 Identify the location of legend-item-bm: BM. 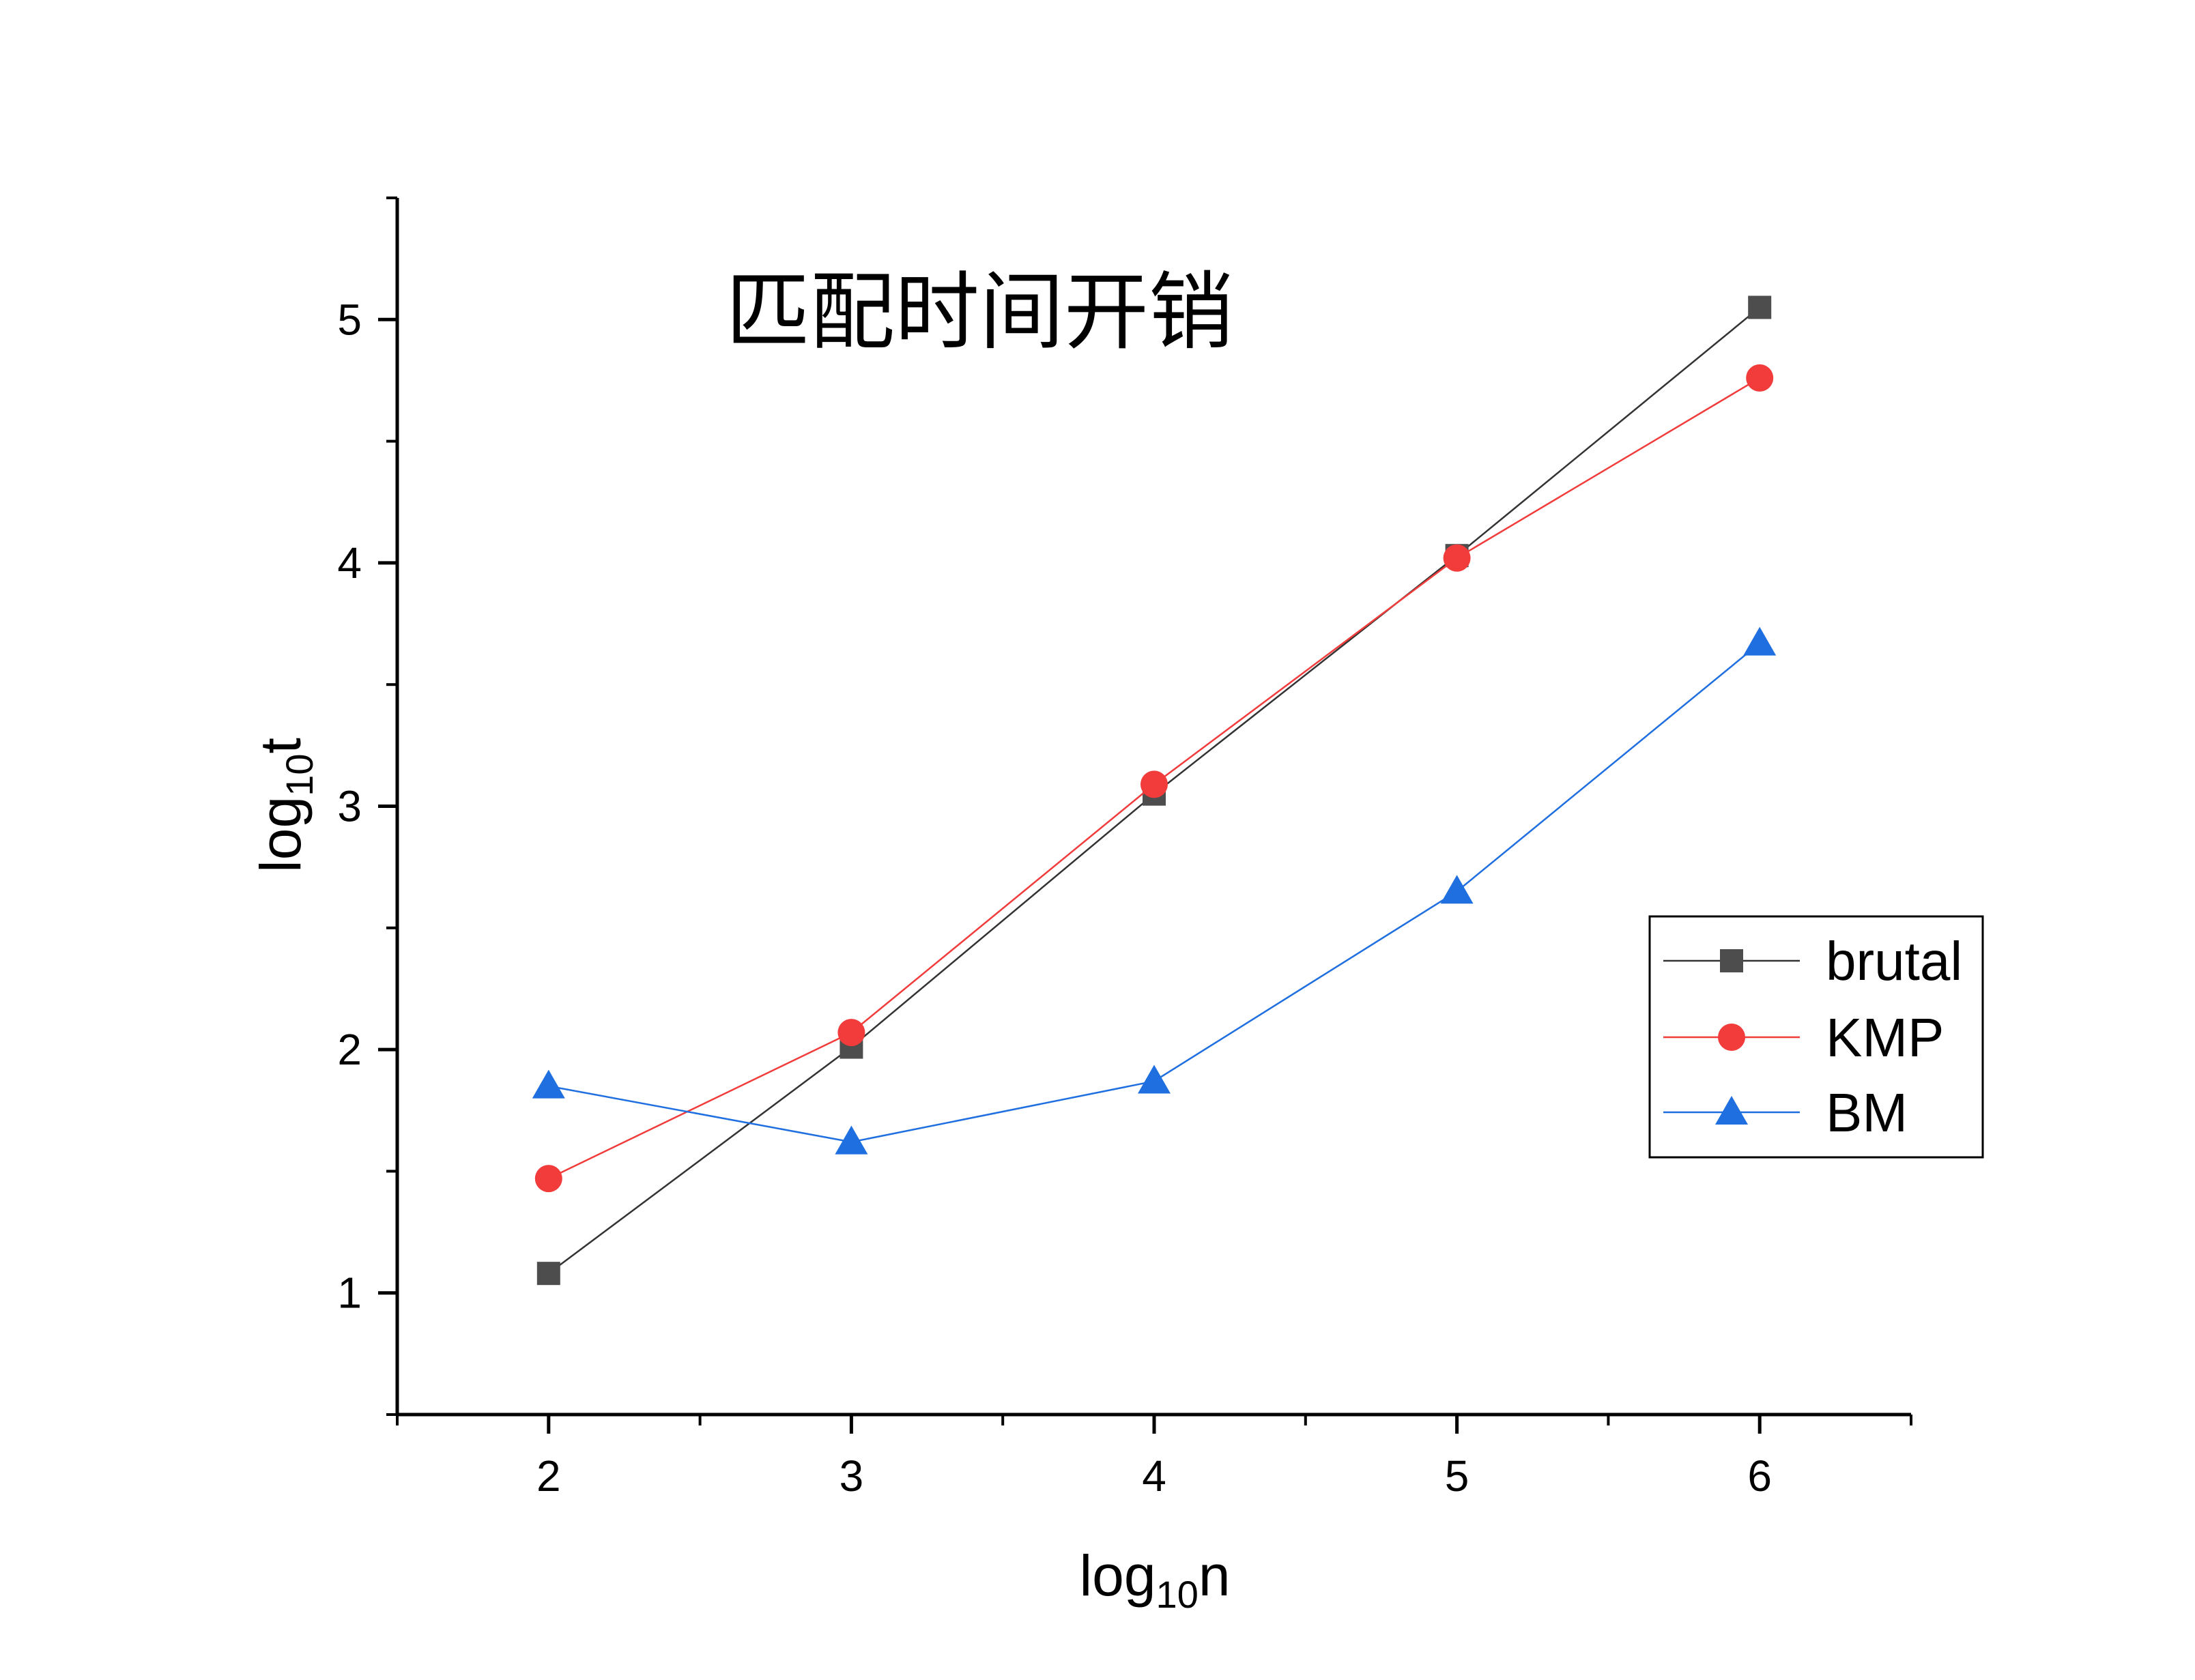
(1785, 1112).